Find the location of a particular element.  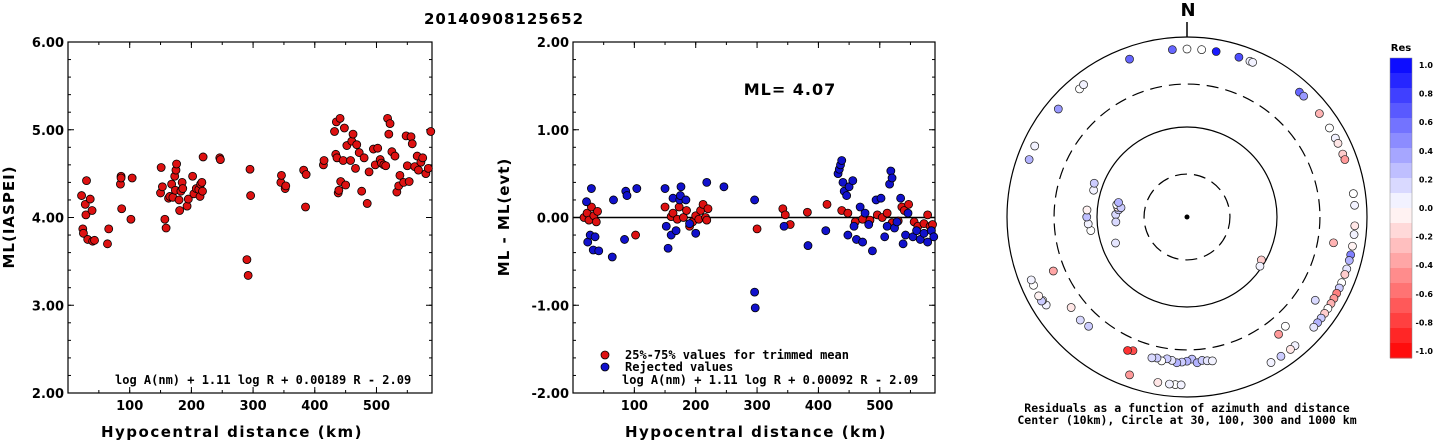

panel2-ytick-label: -1.00 is located at coordinates (550, 306).